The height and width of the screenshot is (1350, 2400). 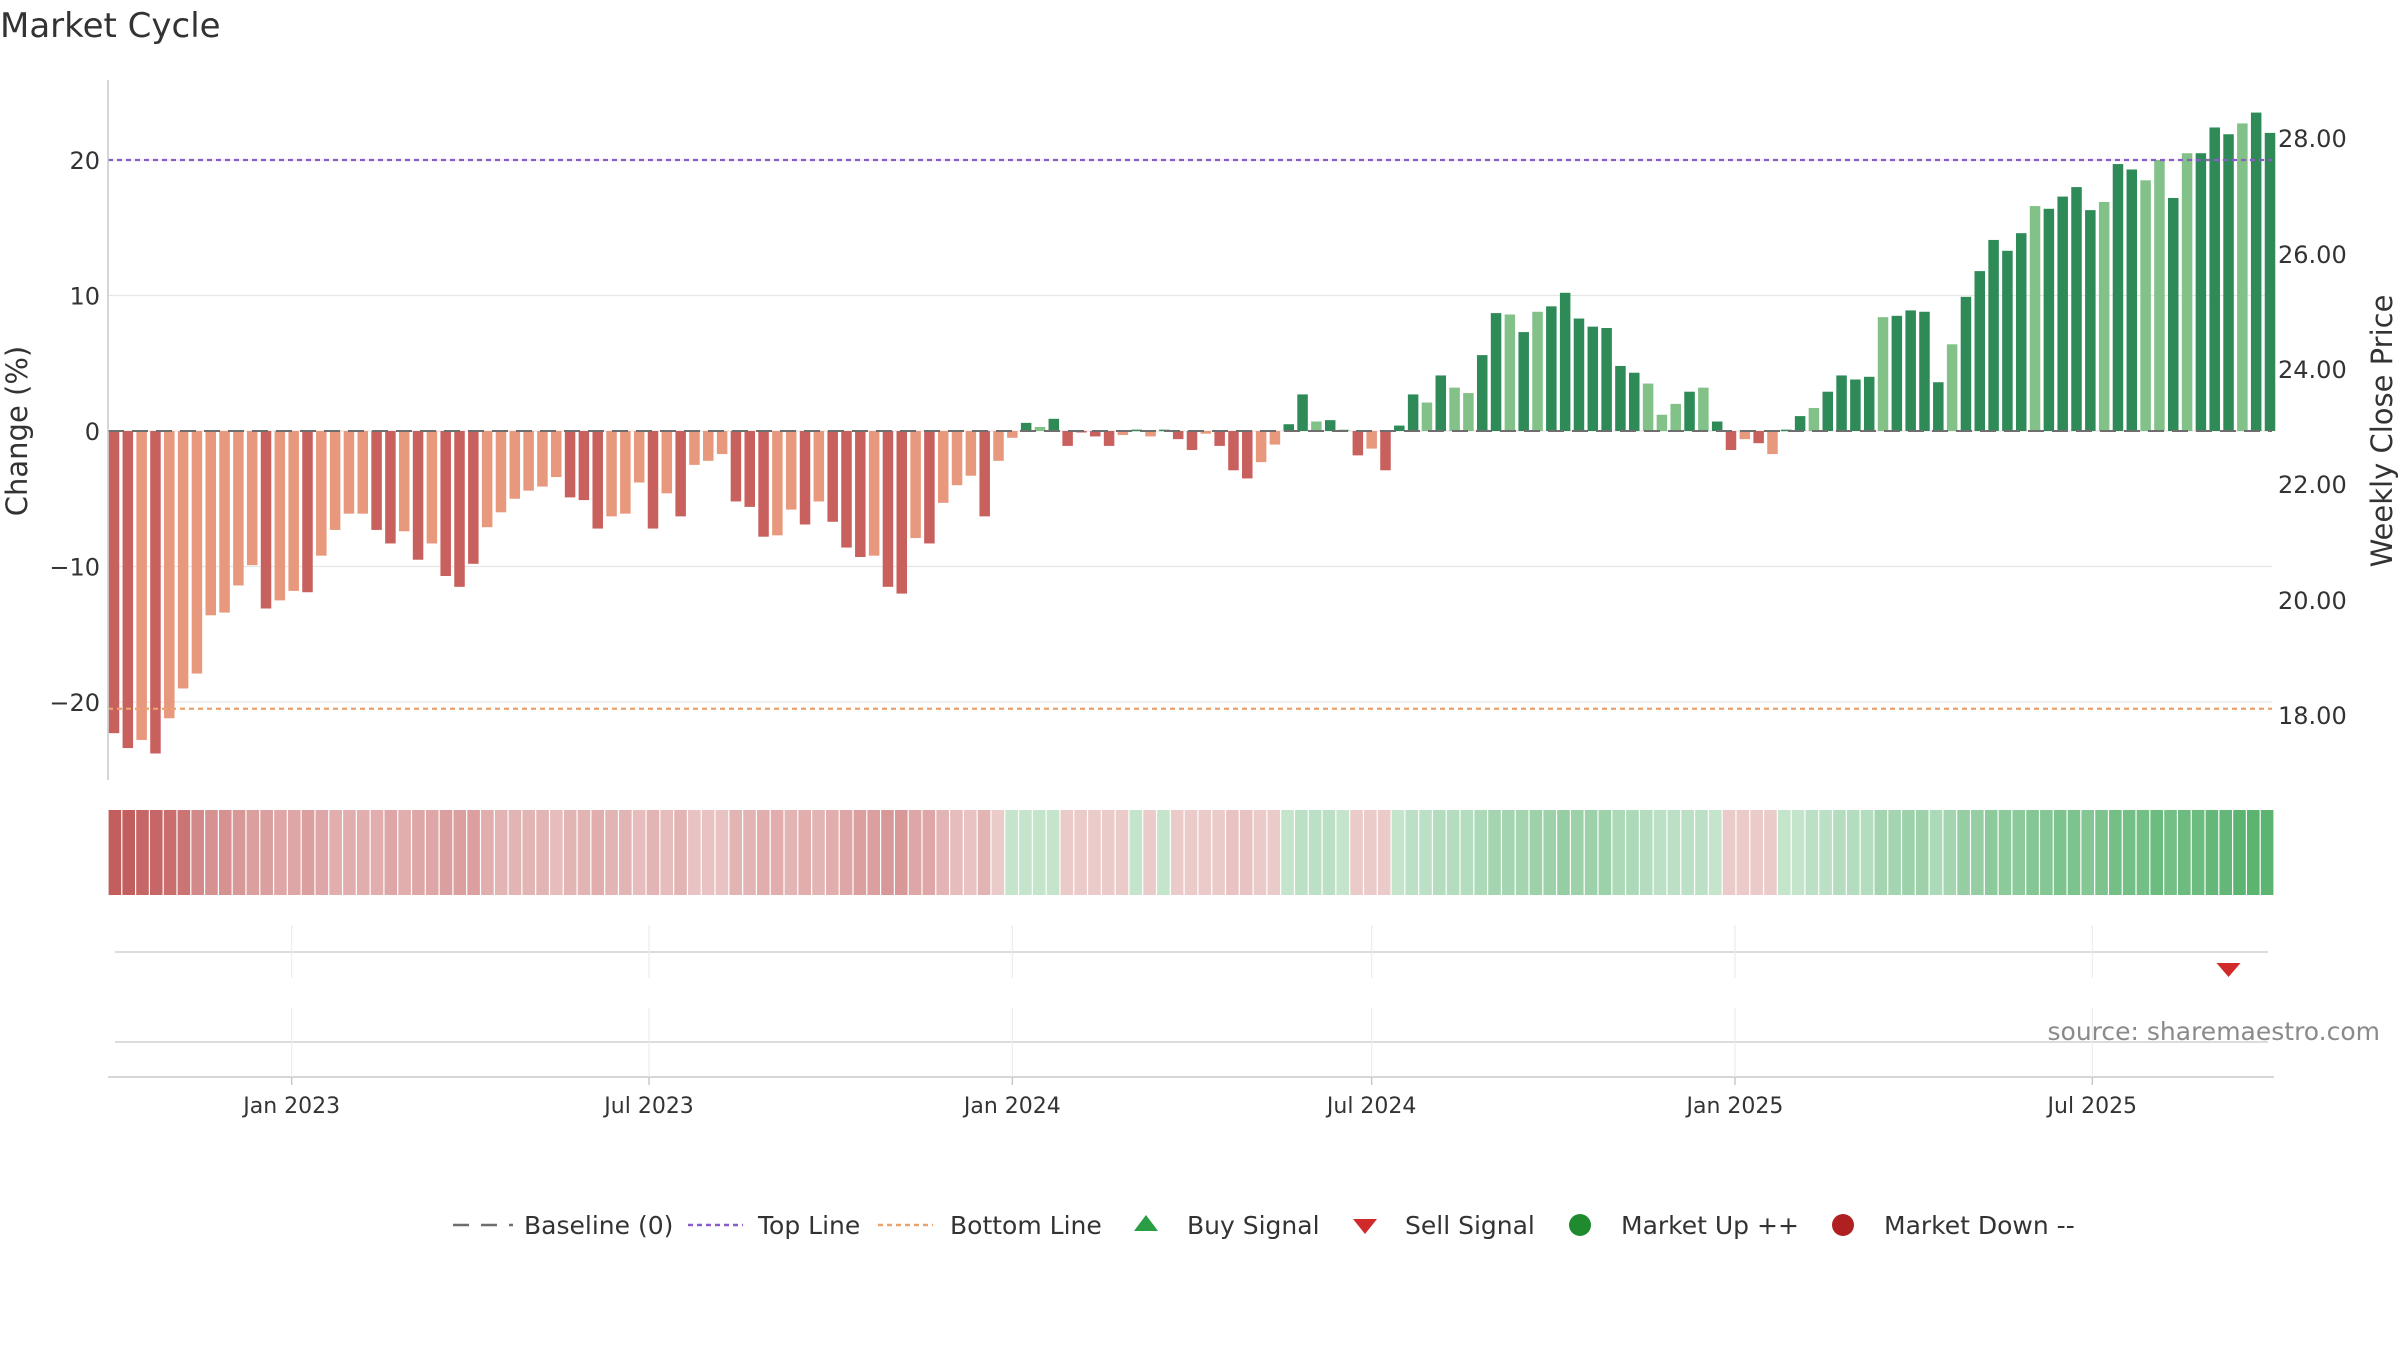 What do you see at coordinates (1253, 1225) in the screenshot?
I see `legend-buy-label: Buy Signal` at bounding box center [1253, 1225].